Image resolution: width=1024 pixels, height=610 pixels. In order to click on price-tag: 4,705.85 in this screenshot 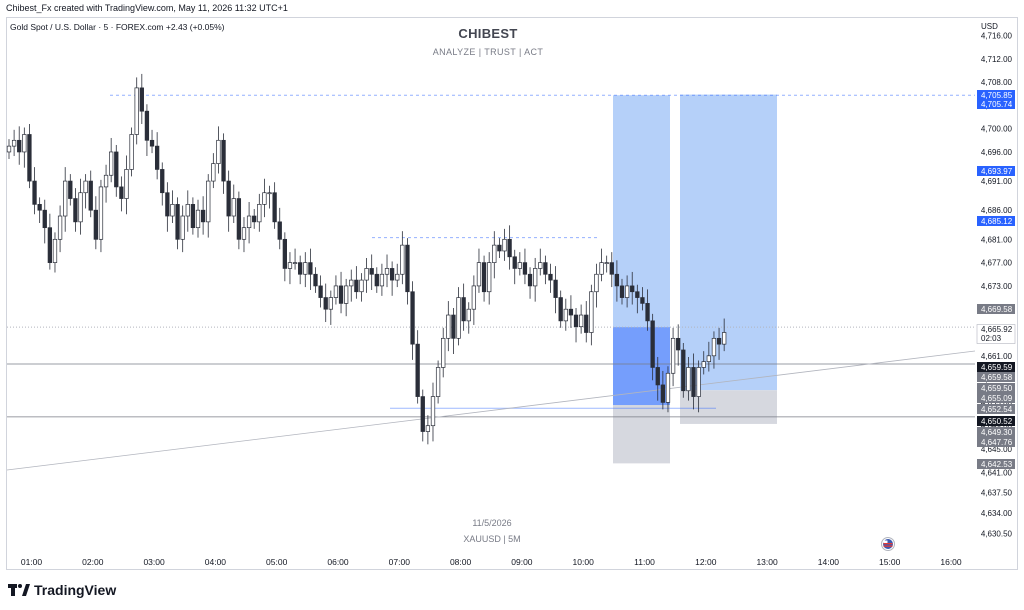, I will do `click(996, 95)`.